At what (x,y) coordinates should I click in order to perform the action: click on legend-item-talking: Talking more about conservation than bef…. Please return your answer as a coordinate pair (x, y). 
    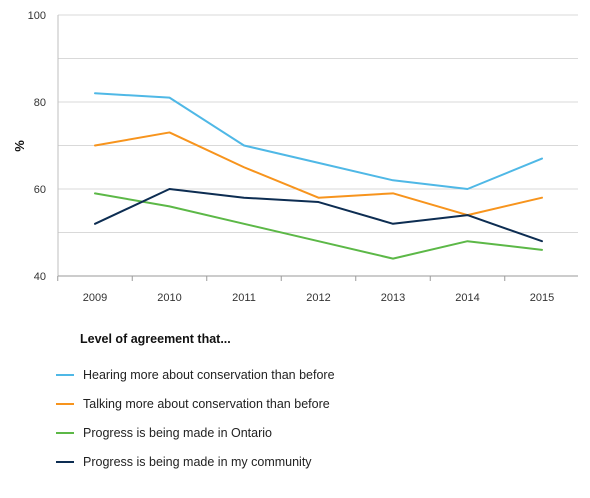
    Looking at the image, I should click on (195, 403).